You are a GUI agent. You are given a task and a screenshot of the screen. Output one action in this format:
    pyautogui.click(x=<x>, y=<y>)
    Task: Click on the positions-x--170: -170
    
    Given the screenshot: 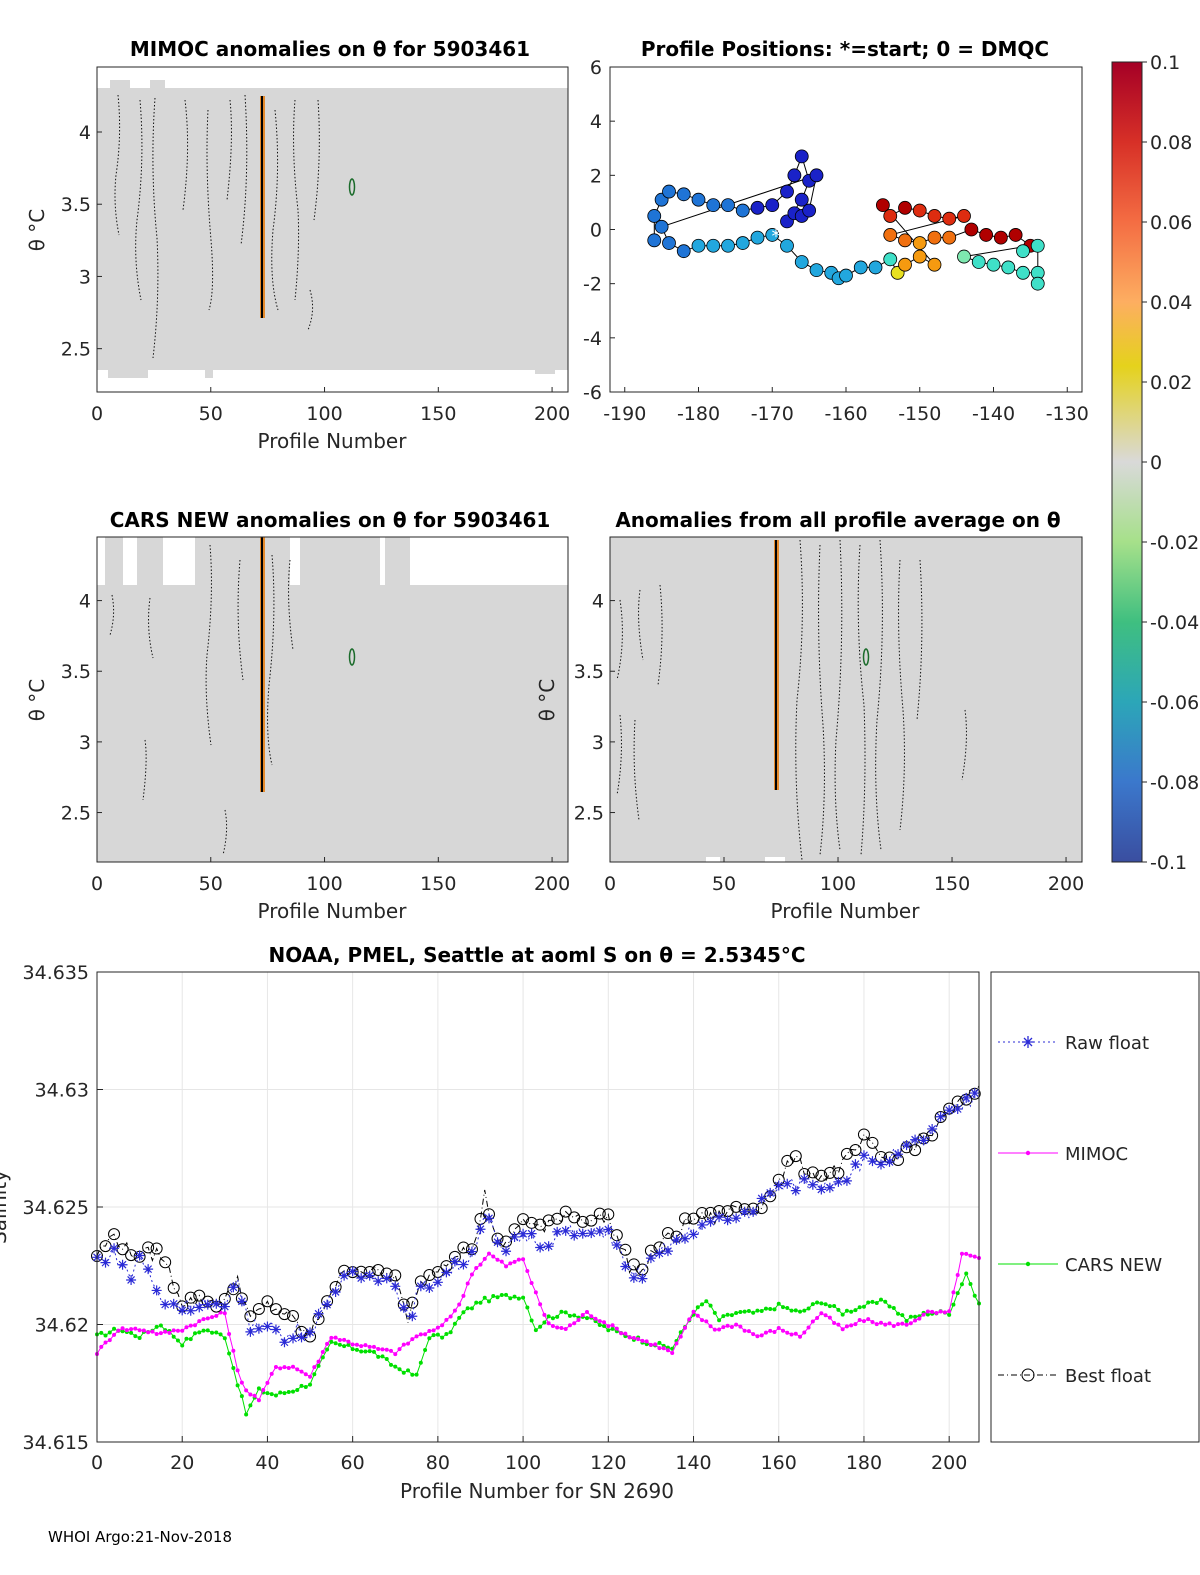 What is the action you would take?
    pyautogui.click(x=772, y=414)
    